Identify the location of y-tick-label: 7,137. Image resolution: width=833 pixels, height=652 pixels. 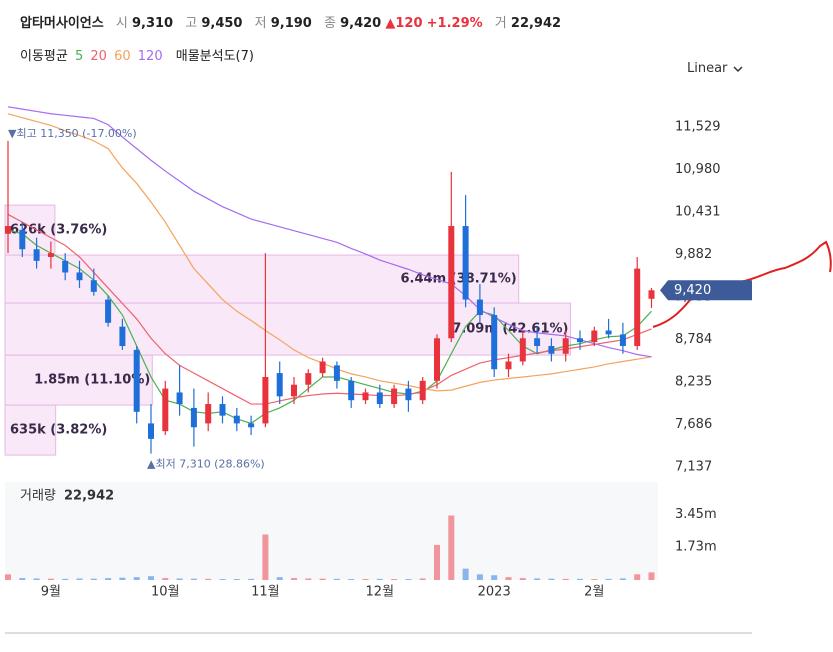
(693, 466).